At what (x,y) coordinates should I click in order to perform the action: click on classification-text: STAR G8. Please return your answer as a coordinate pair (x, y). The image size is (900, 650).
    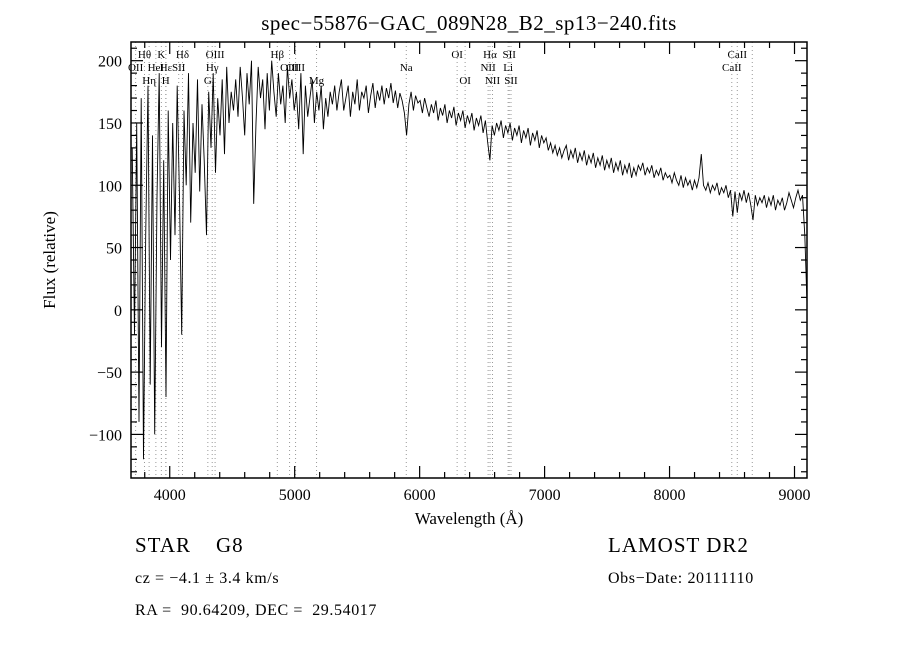
    Looking at the image, I should click on (189, 545).